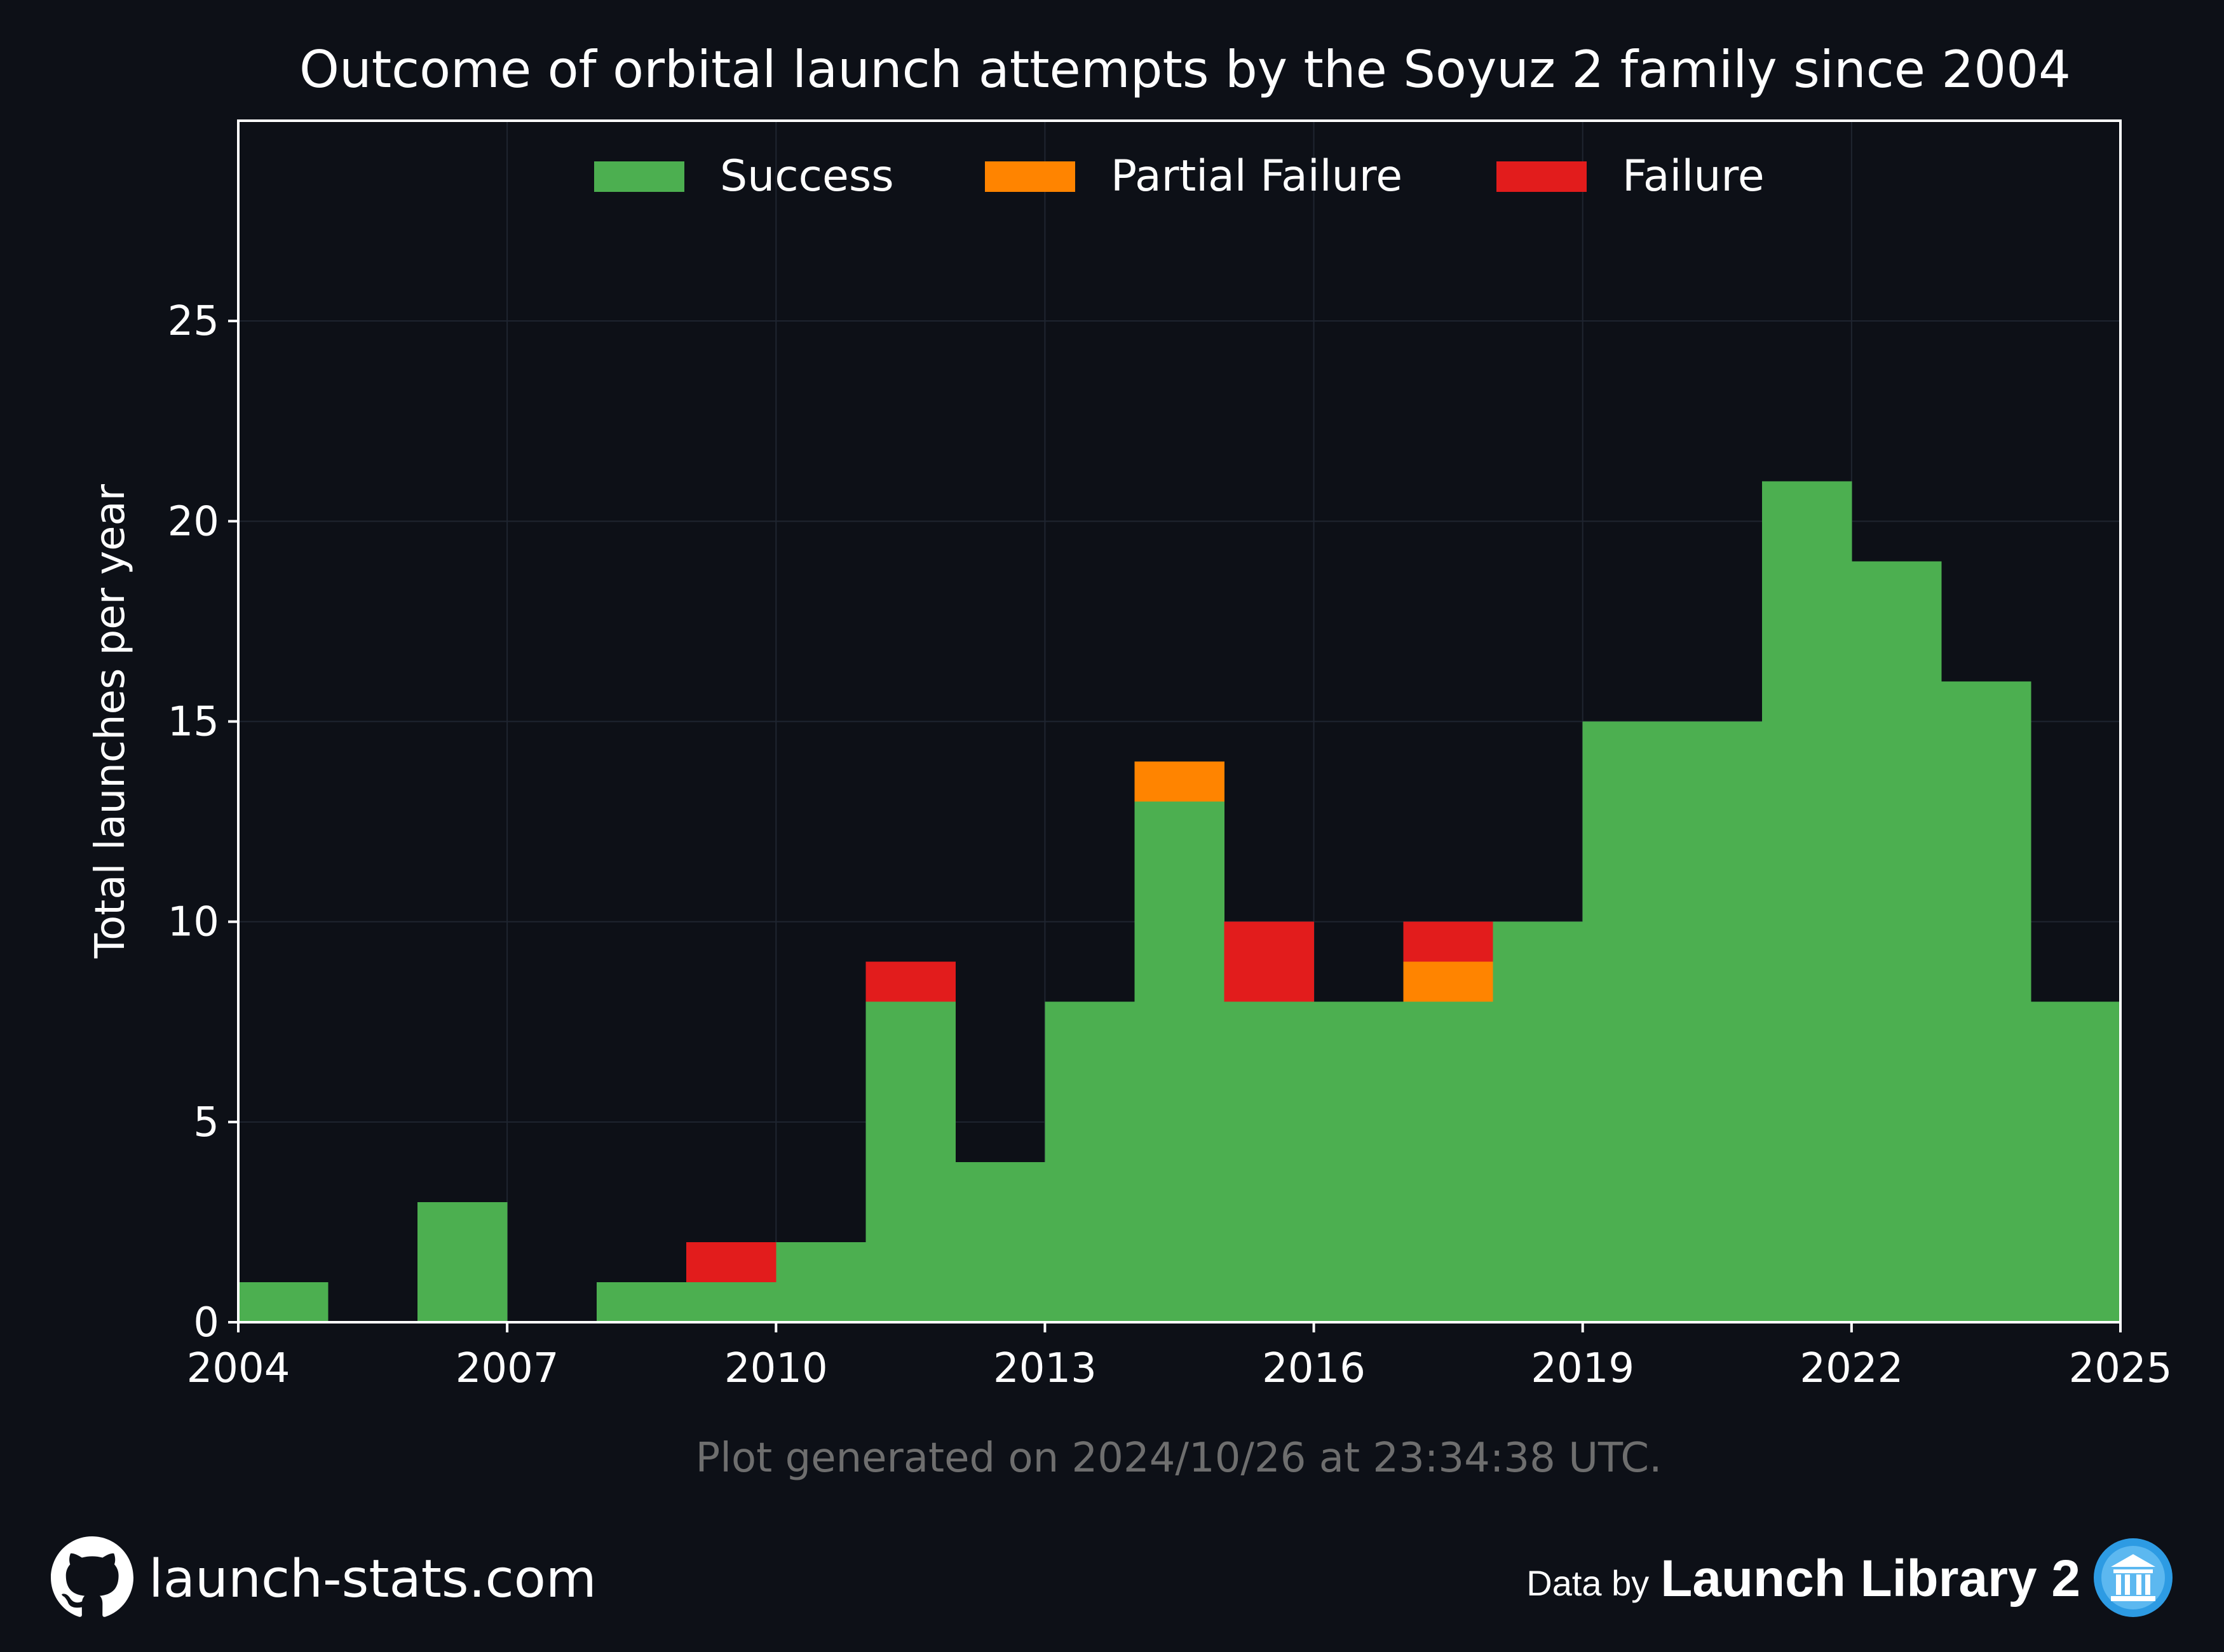 Image resolution: width=2224 pixels, height=1652 pixels. I want to click on github-icon, so click(92, 1579).